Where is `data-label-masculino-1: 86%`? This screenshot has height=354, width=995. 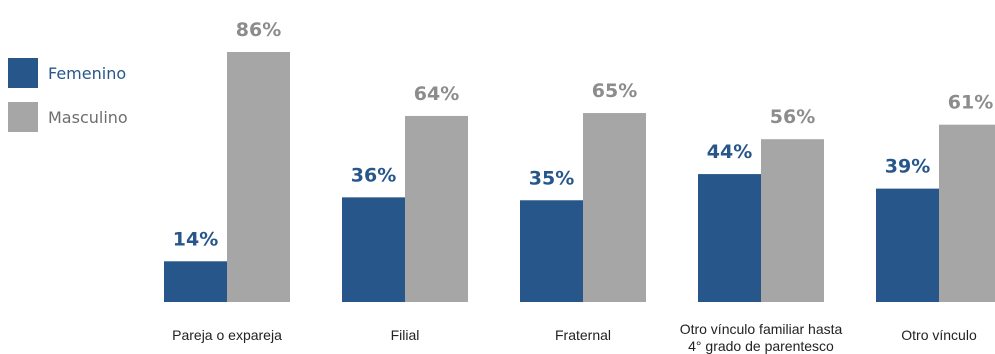
data-label-masculino-1: 86% is located at coordinates (258, 30).